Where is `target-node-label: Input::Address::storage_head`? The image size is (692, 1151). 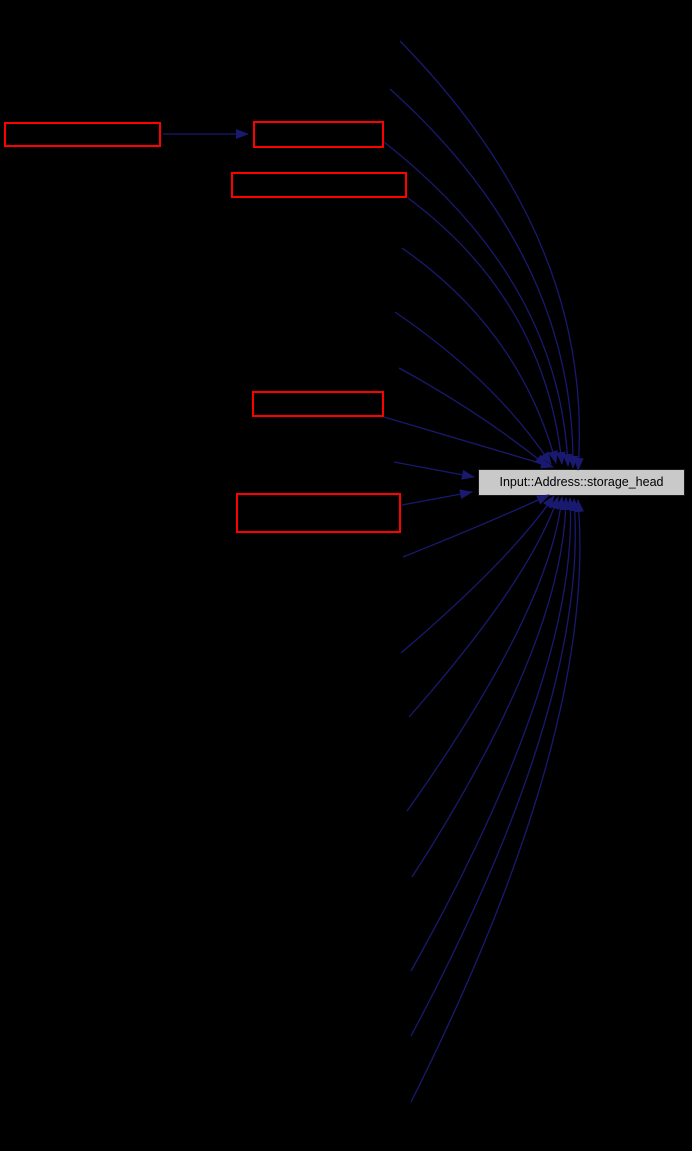
target-node-label: Input::Address::storage_head is located at coordinates (581, 482).